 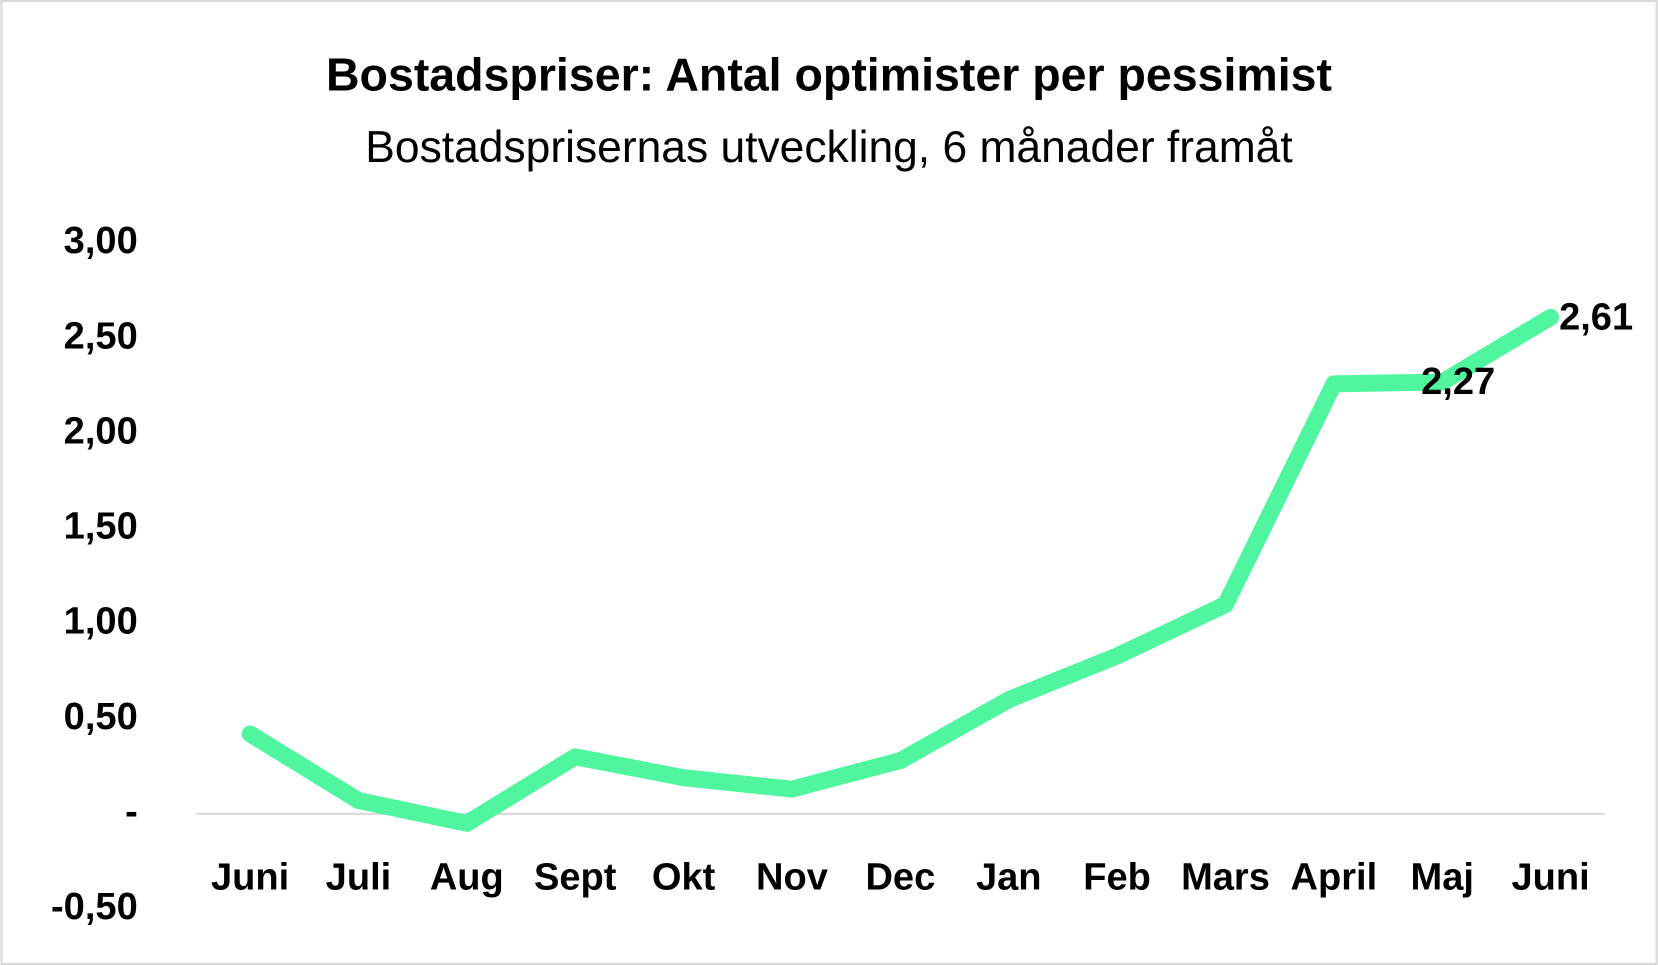 What do you see at coordinates (1596, 317) in the screenshot?
I see `data-label: 2,61` at bounding box center [1596, 317].